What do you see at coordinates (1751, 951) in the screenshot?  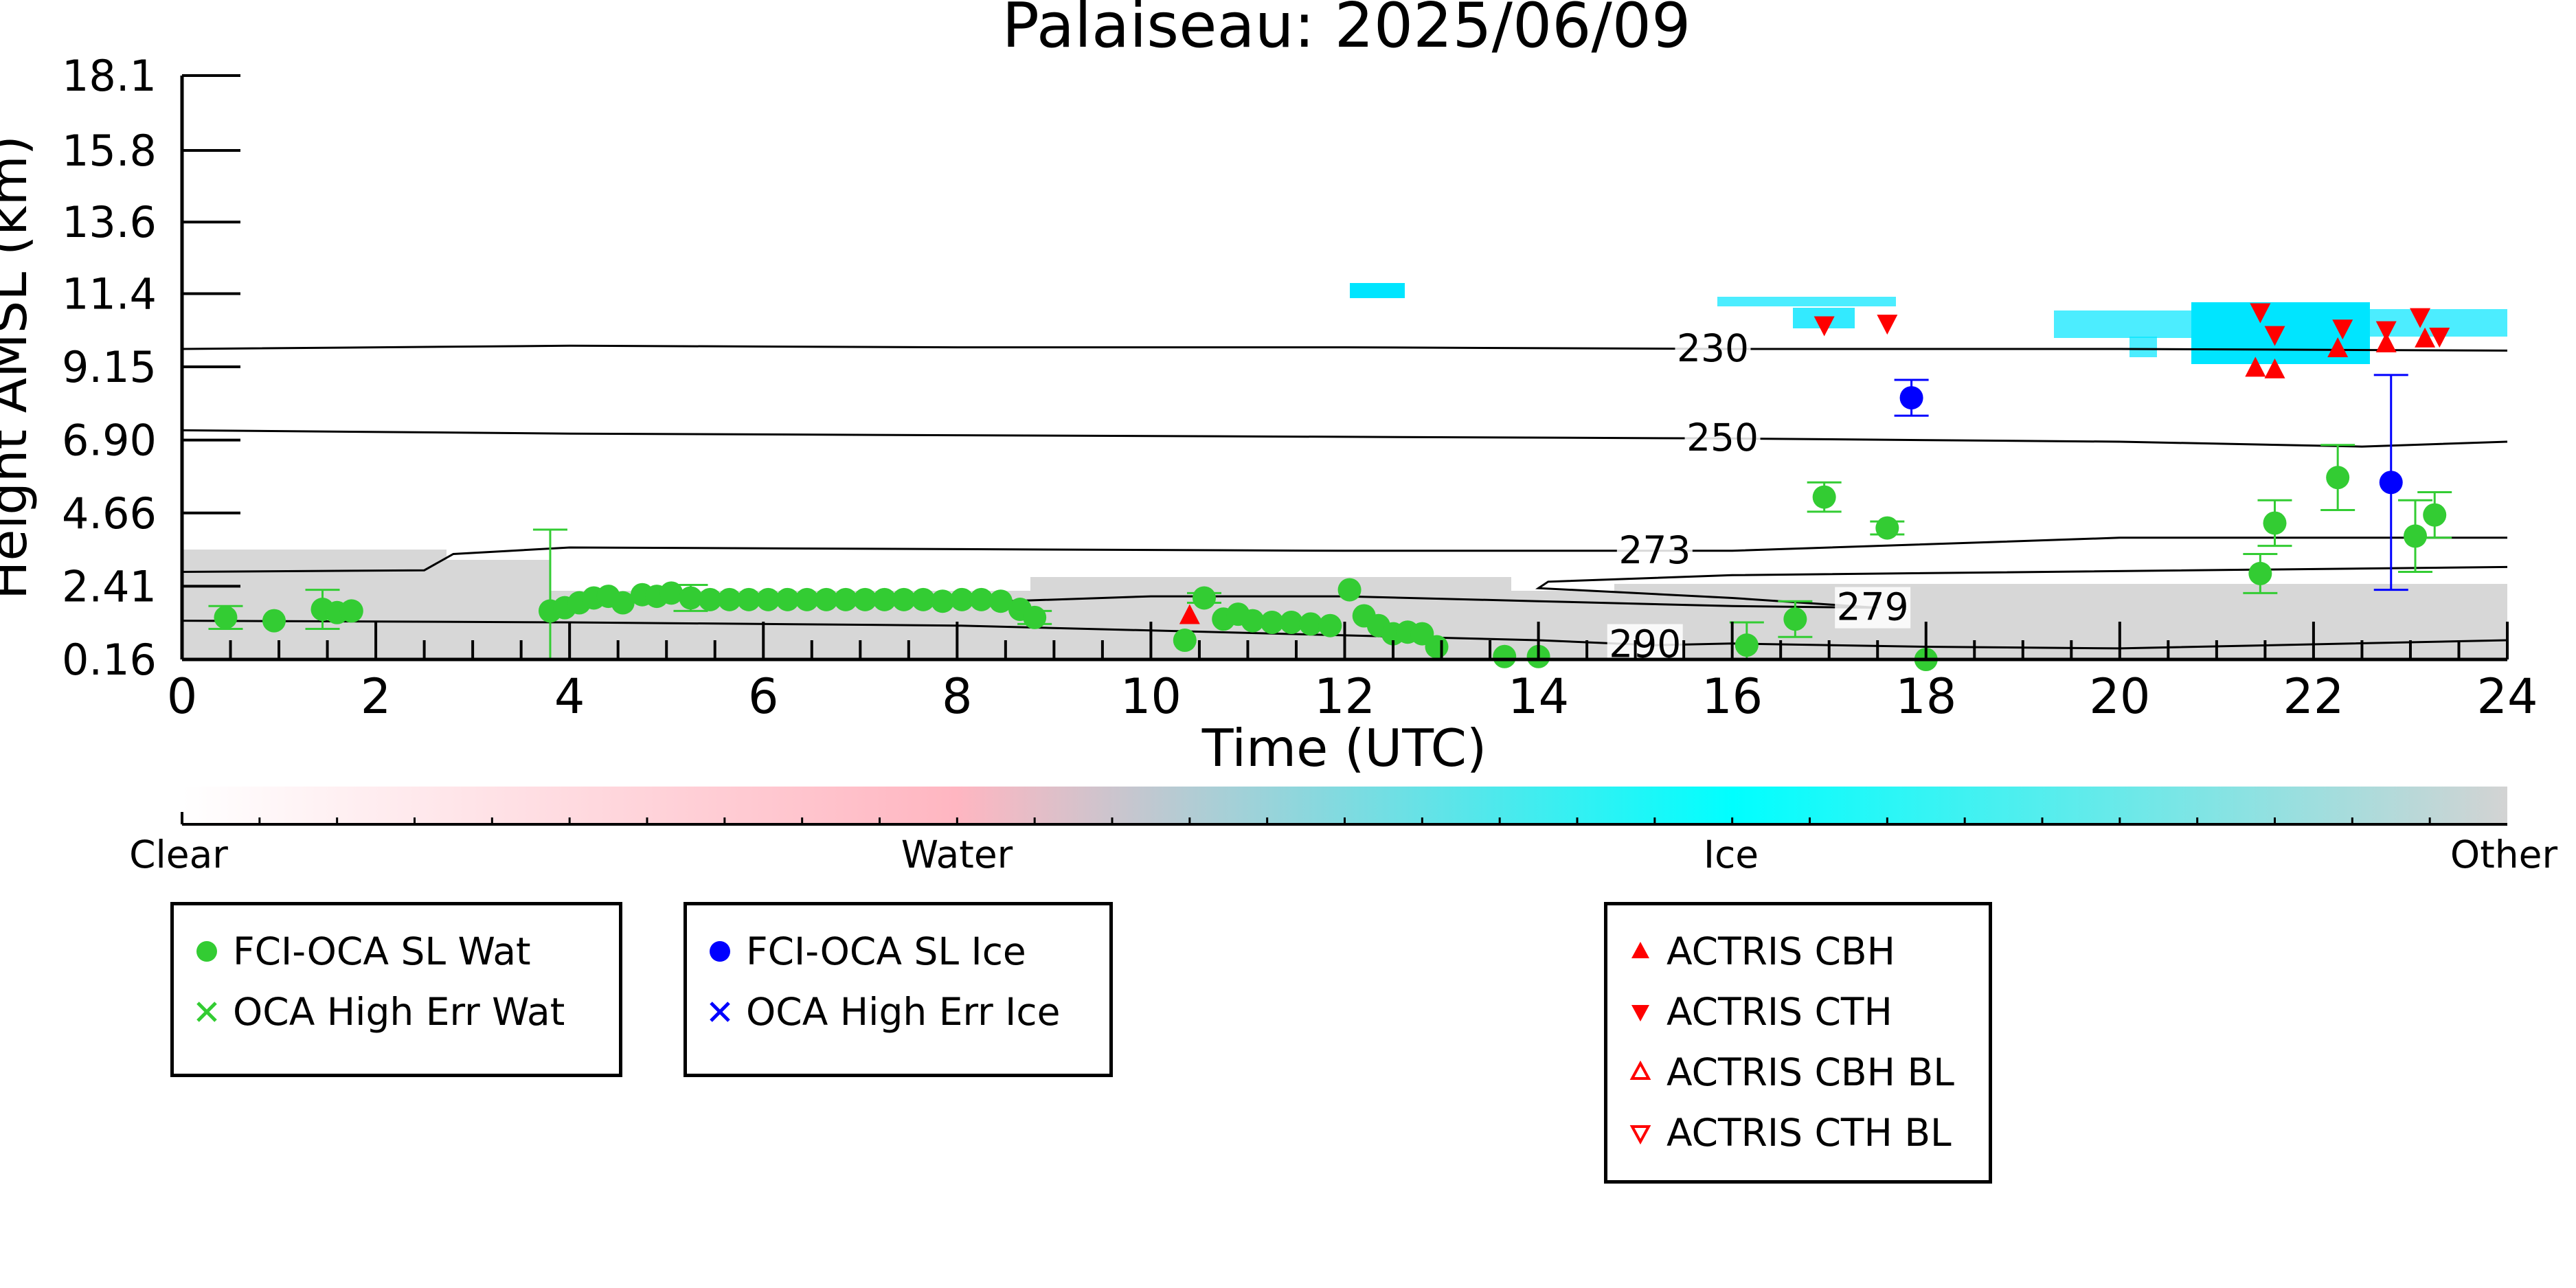 I see `legend-entry-actris-cbh: ACTRIS CBH` at bounding box center [1751, 951].